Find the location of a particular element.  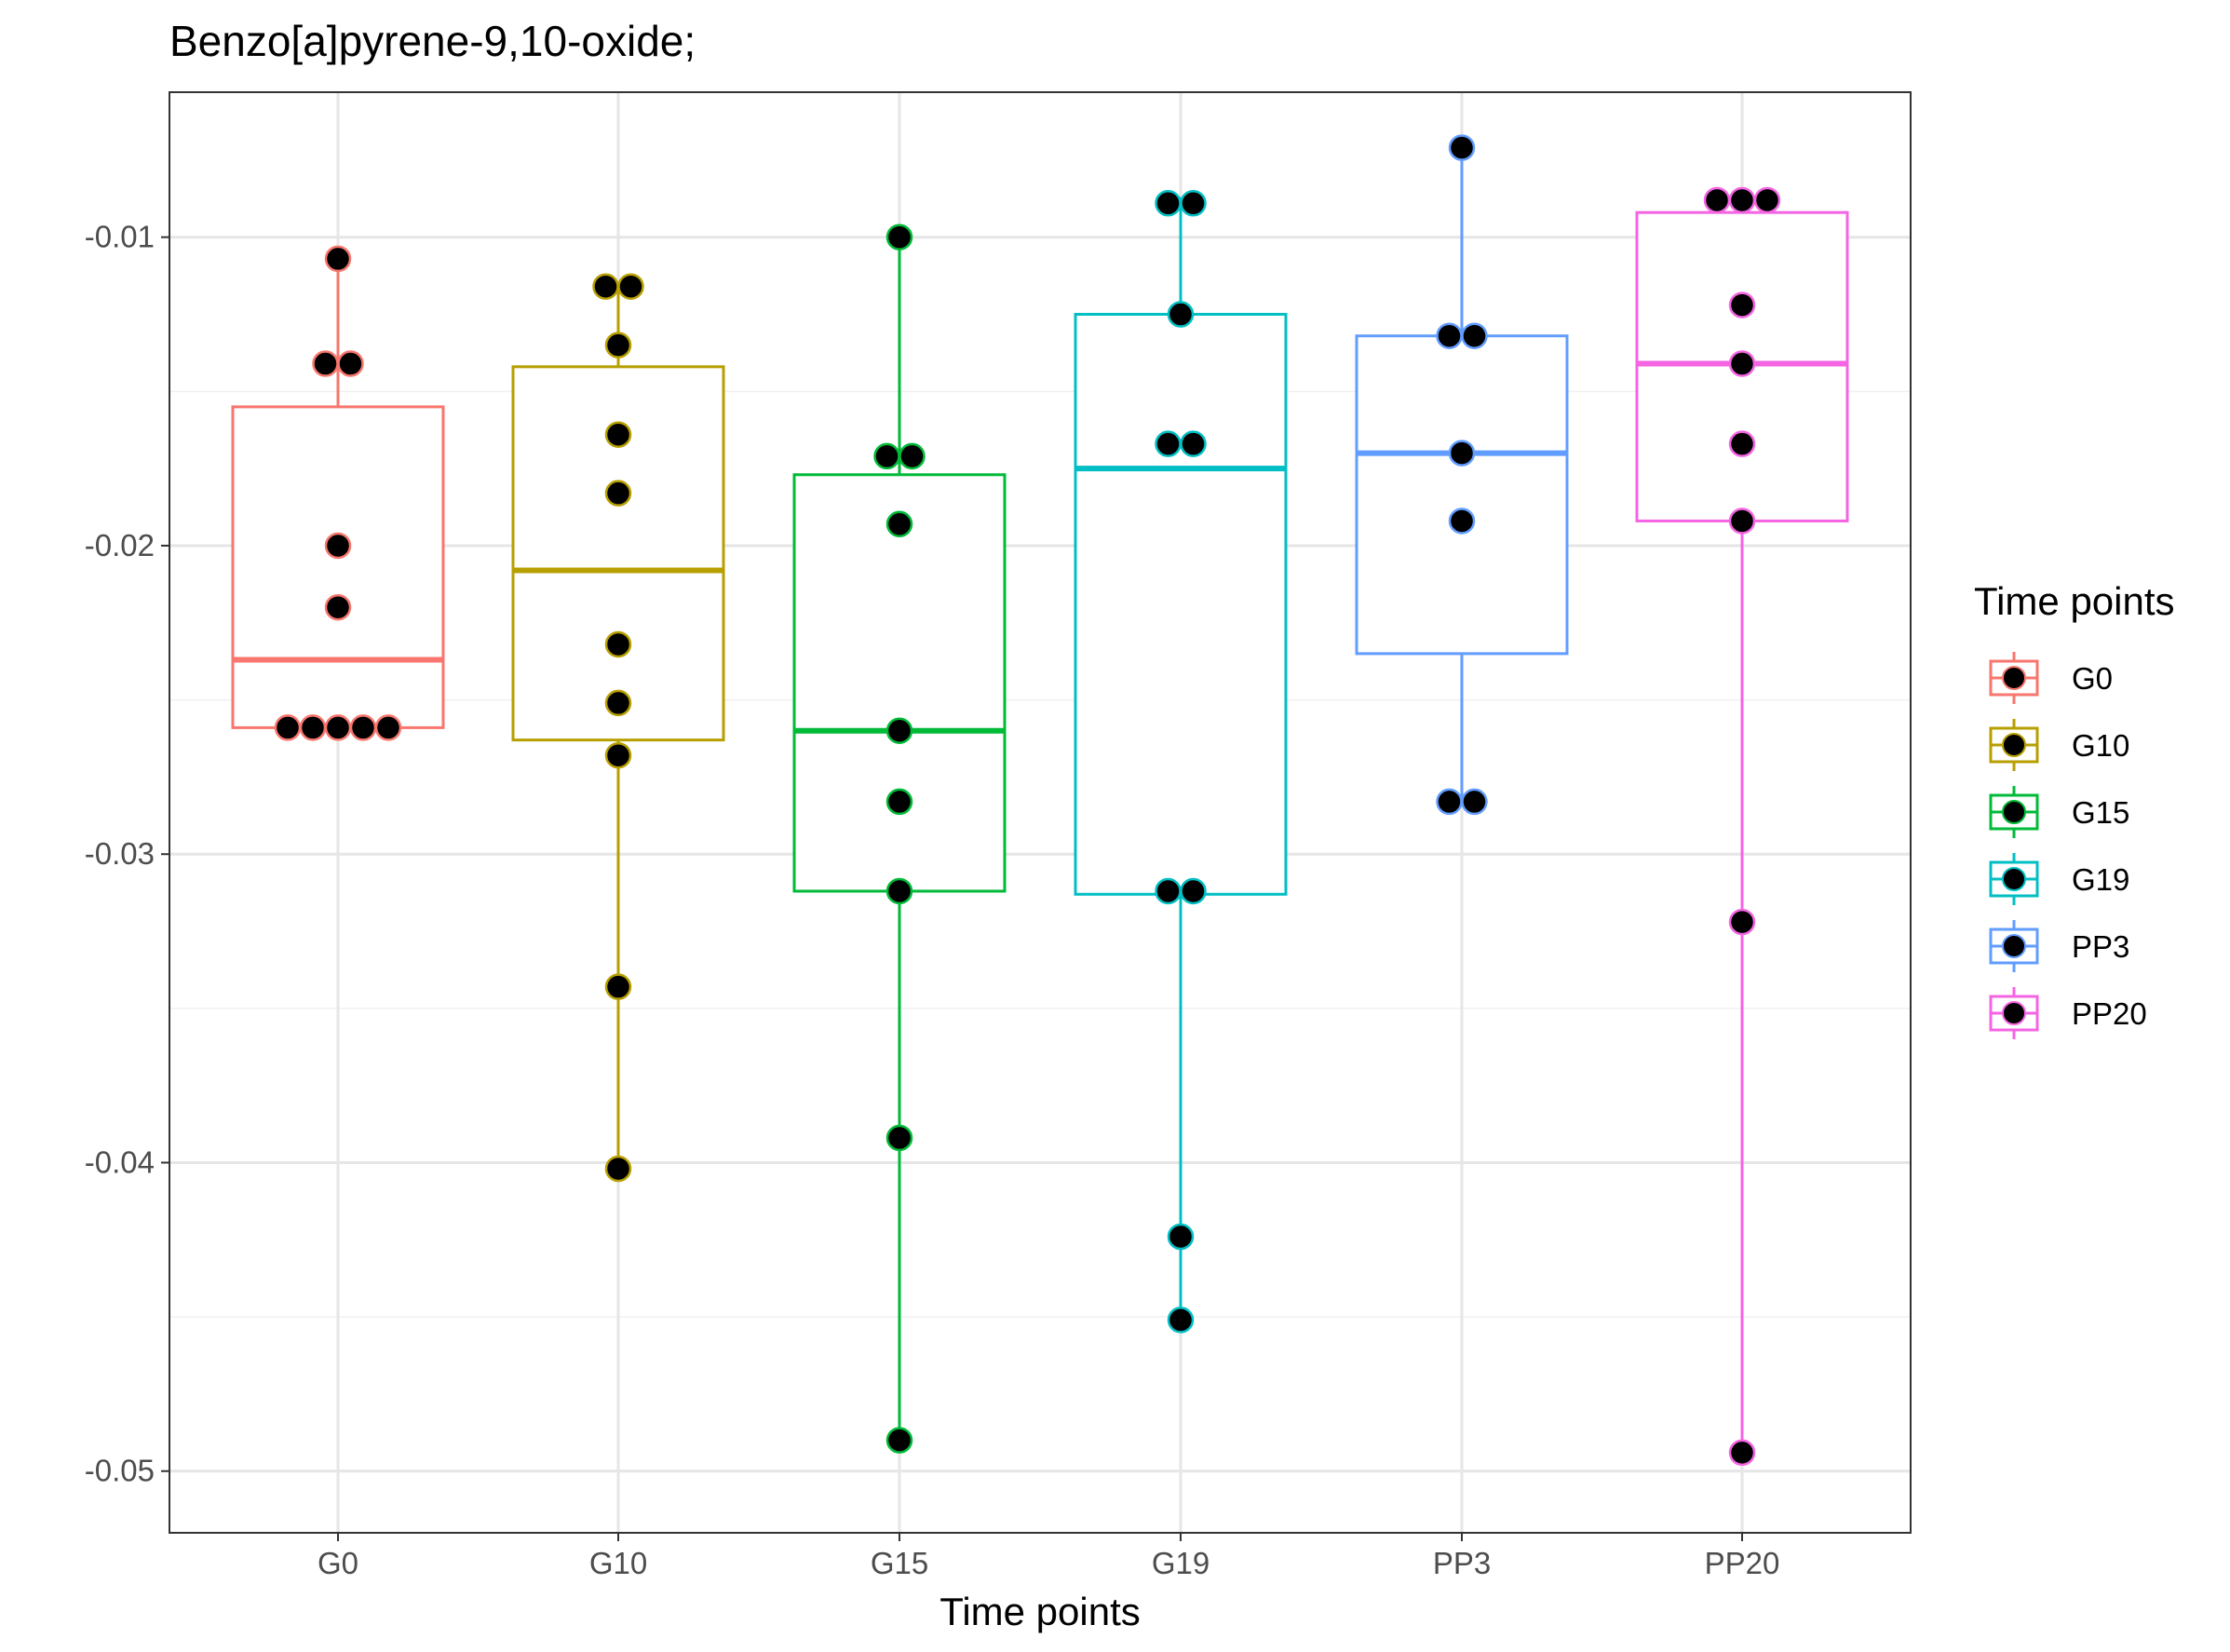

legend: Time points G0 G10 G15 G19 PP3 PP20 is located at coordinates (2074, 809).